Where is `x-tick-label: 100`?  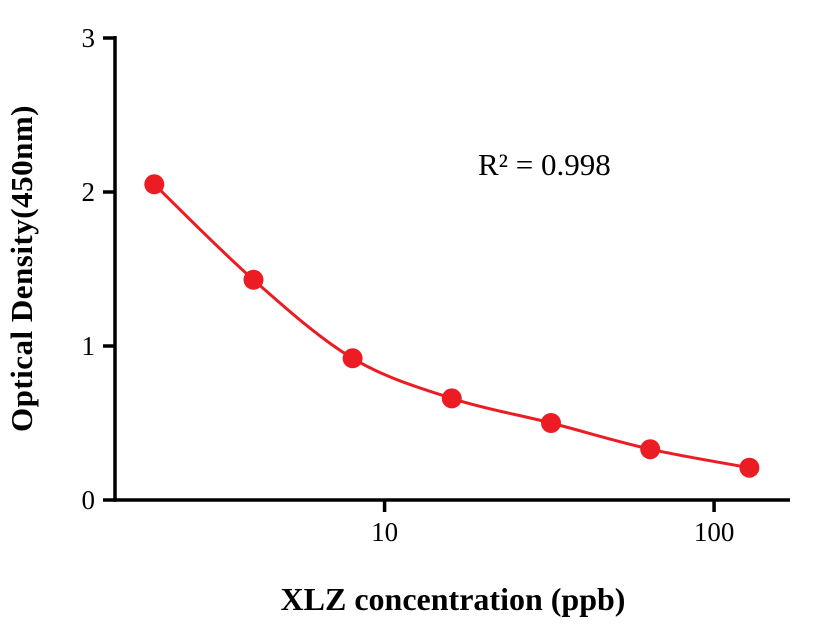
x-tick-label: 100 is located at coordinates (714, 532).